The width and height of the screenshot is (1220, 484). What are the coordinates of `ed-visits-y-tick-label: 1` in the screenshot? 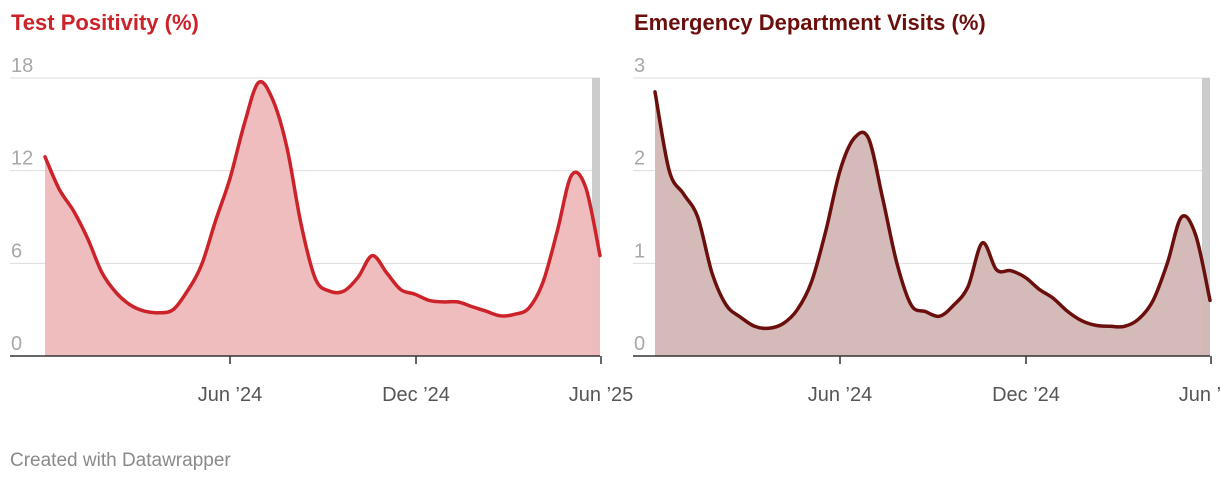 It's located at (639, 251).